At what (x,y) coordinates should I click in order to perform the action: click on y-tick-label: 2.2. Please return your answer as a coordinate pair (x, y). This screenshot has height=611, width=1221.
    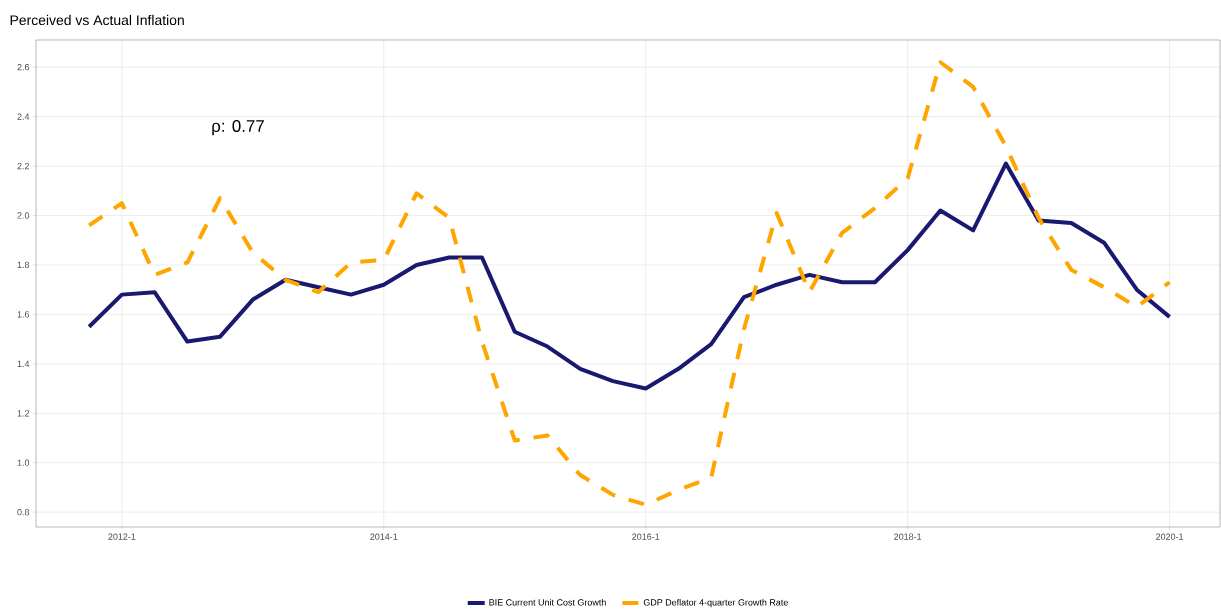
    Looking at the image, I should click on (23, 166).